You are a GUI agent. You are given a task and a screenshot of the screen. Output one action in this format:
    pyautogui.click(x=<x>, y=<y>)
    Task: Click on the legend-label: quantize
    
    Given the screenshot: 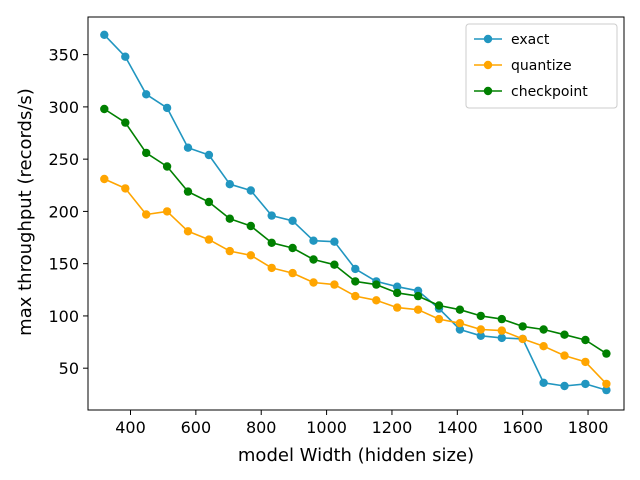 What is the action you would take?
    pyautogui.click(x=541, y=66)
    